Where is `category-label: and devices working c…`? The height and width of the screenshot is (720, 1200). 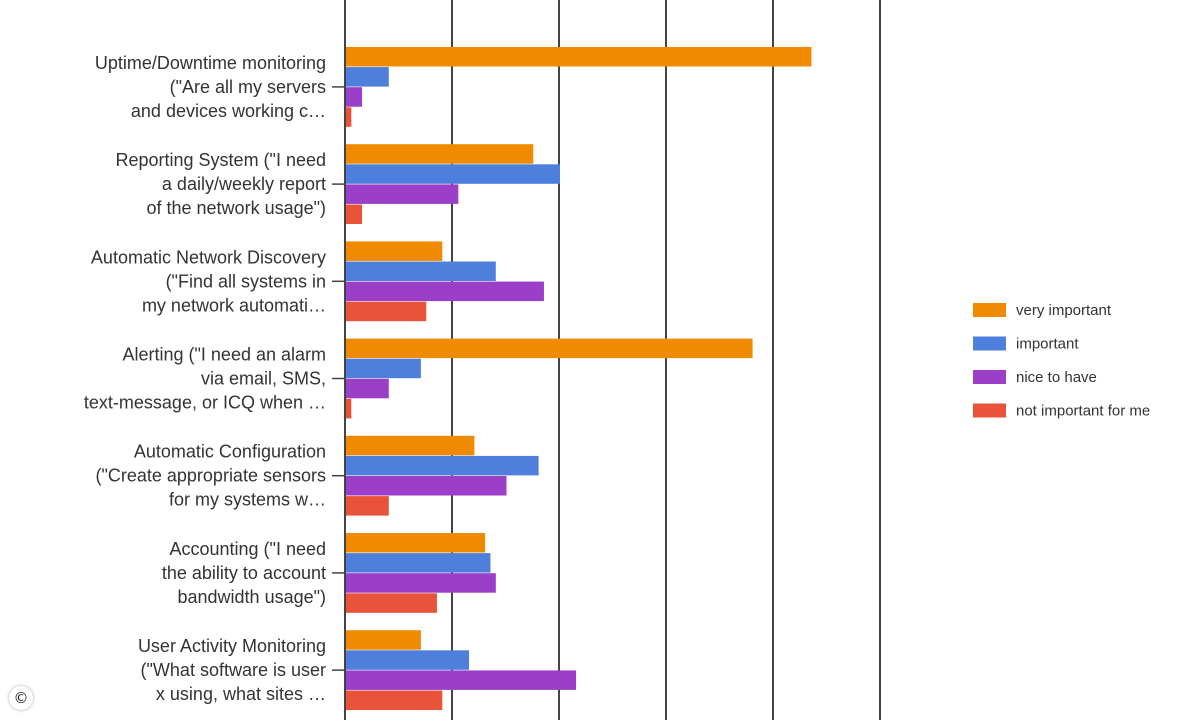 category-label: and devices working c… is located at coordinates (228, 111).